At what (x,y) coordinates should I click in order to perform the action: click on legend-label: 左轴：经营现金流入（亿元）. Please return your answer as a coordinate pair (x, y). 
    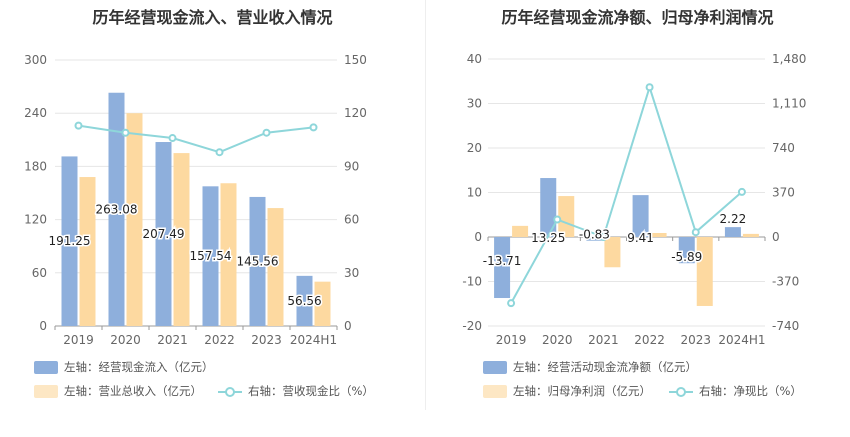
    Looking at the image, I should click on (139, 367).